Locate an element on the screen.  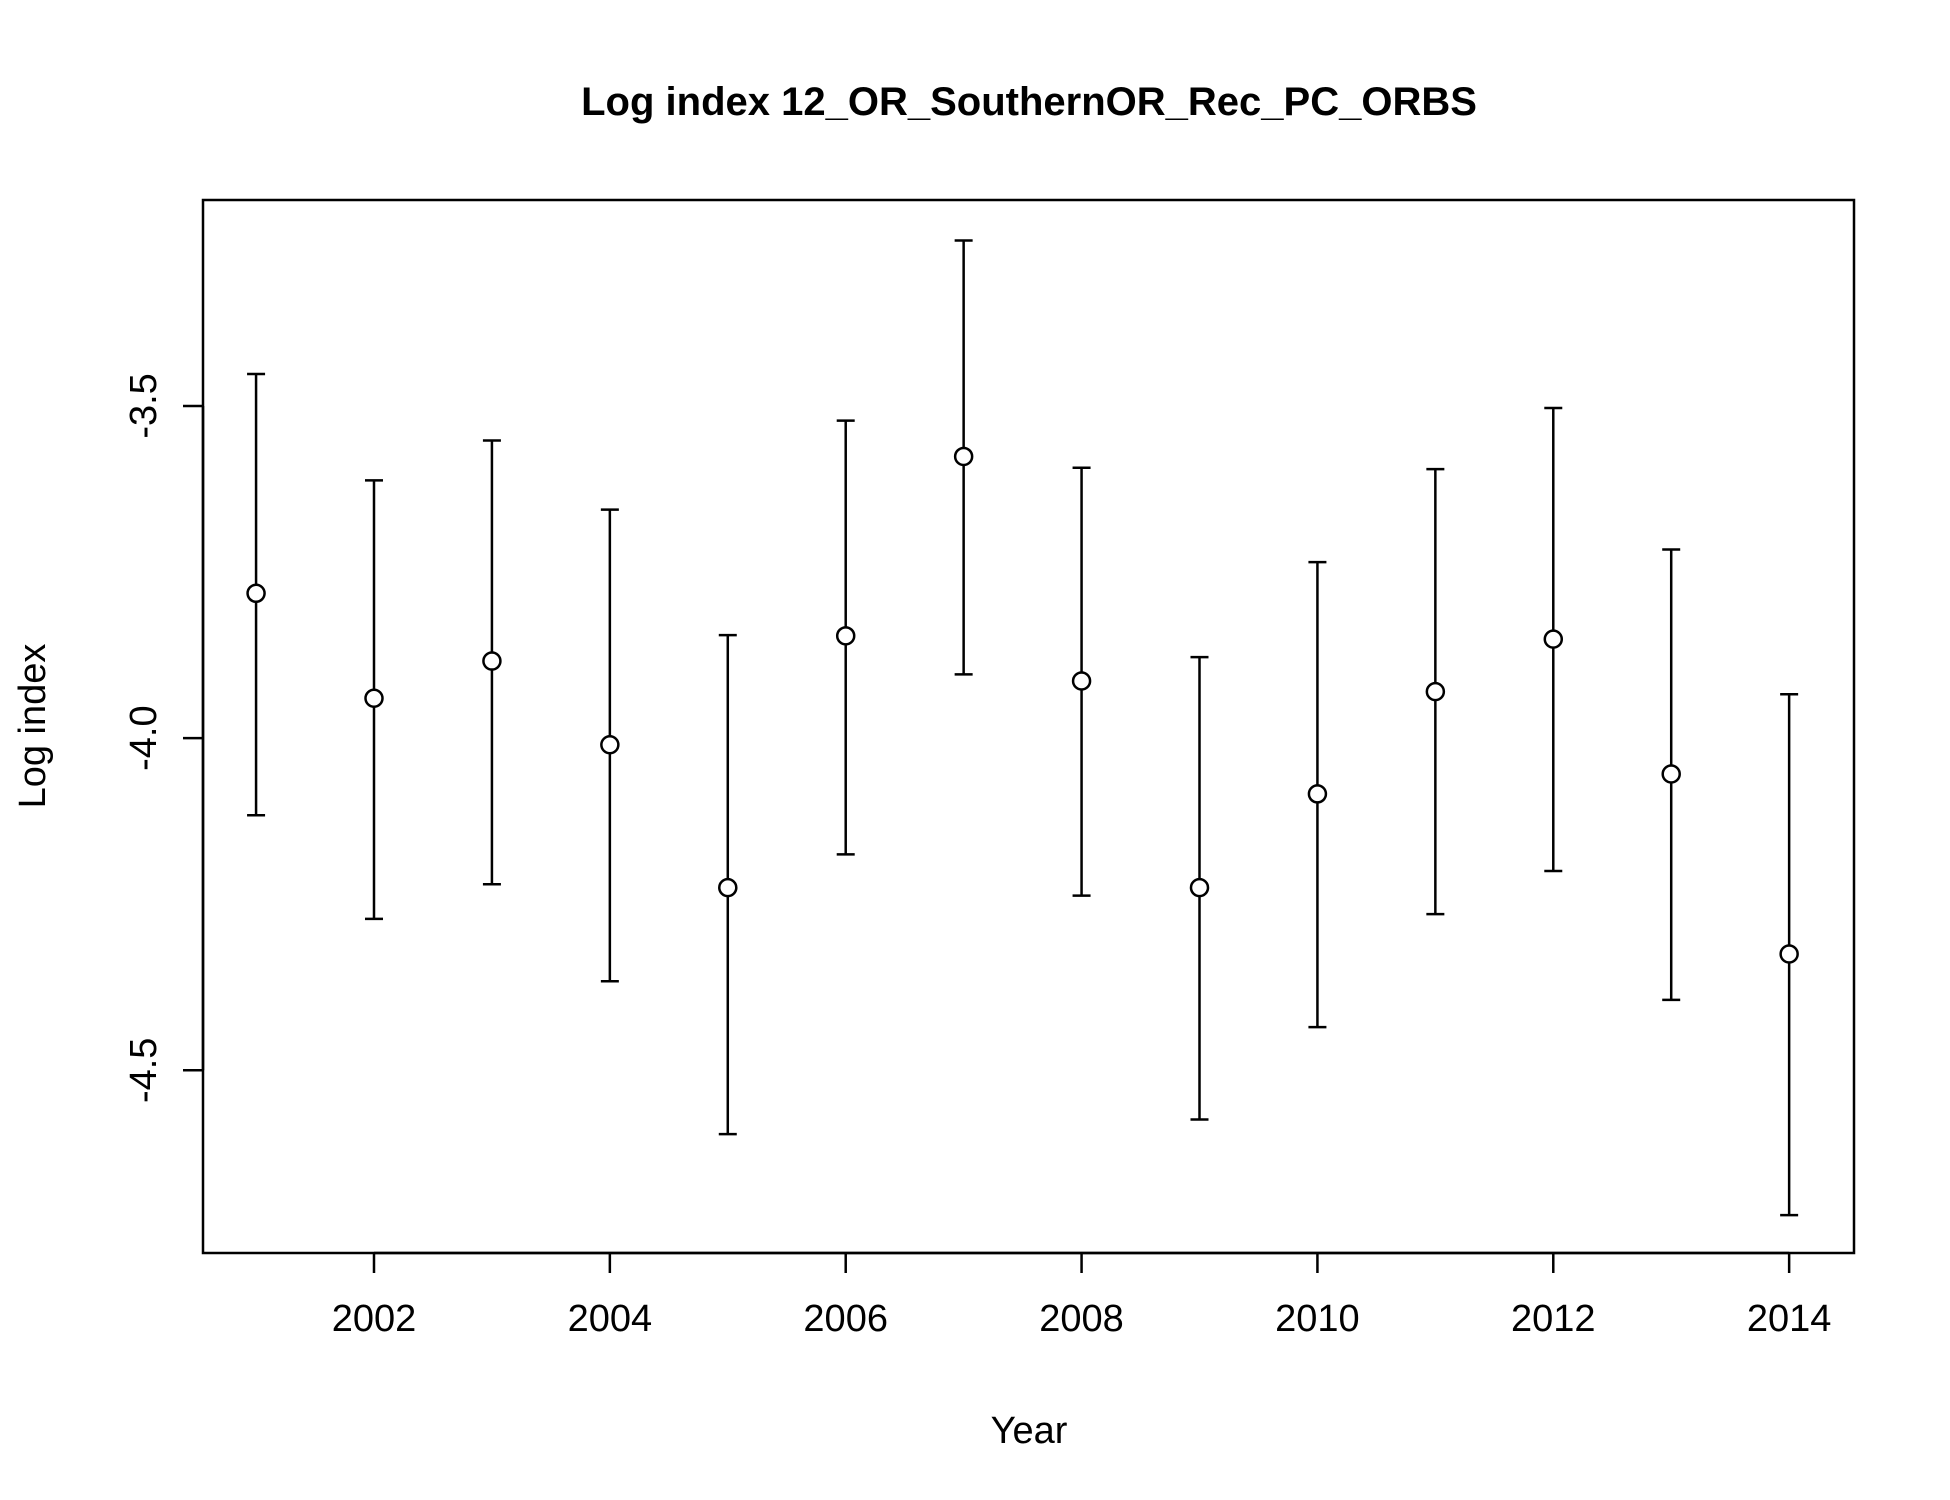
y-axis: -4.5 -4.0 -3.5 is located at coordinates (164, 738).